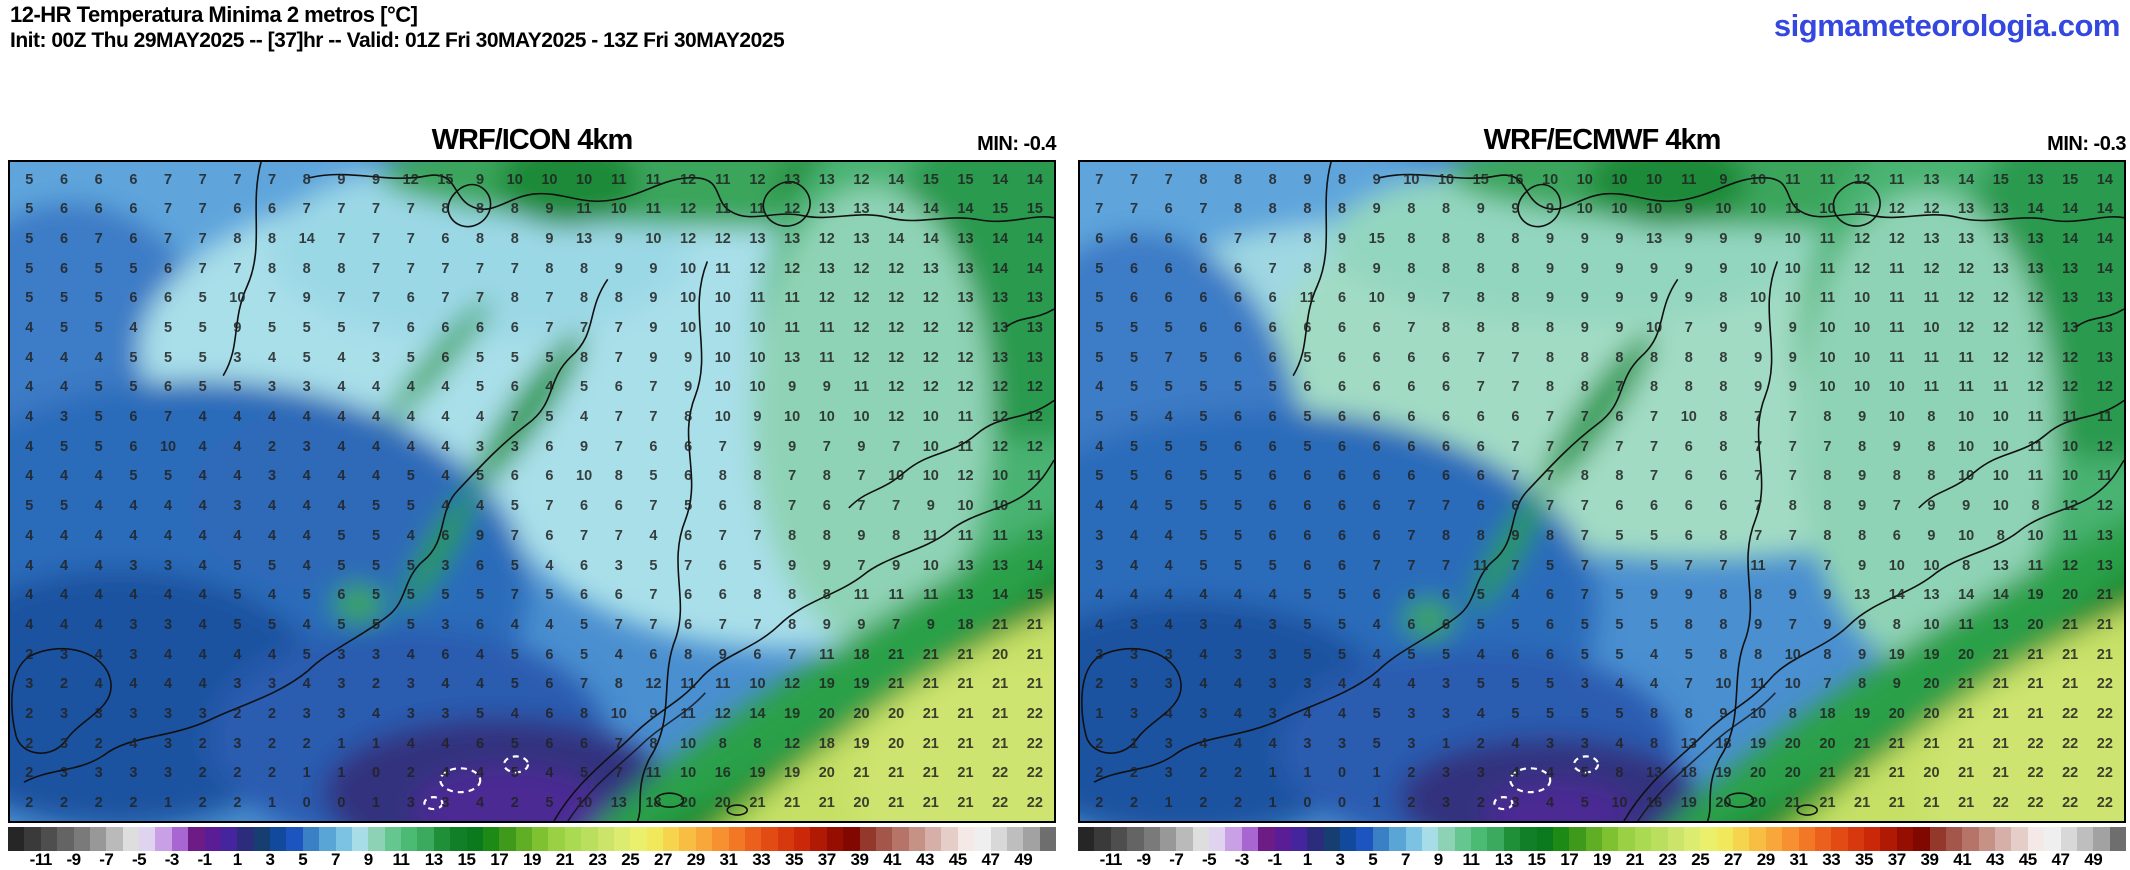 This screenshot has width=2130, height=870. Describe the element at coordinates (1602, 140) in the screenshot. I see `panel-title-ecmwf: WRF/ECMWF 4km` at that location.